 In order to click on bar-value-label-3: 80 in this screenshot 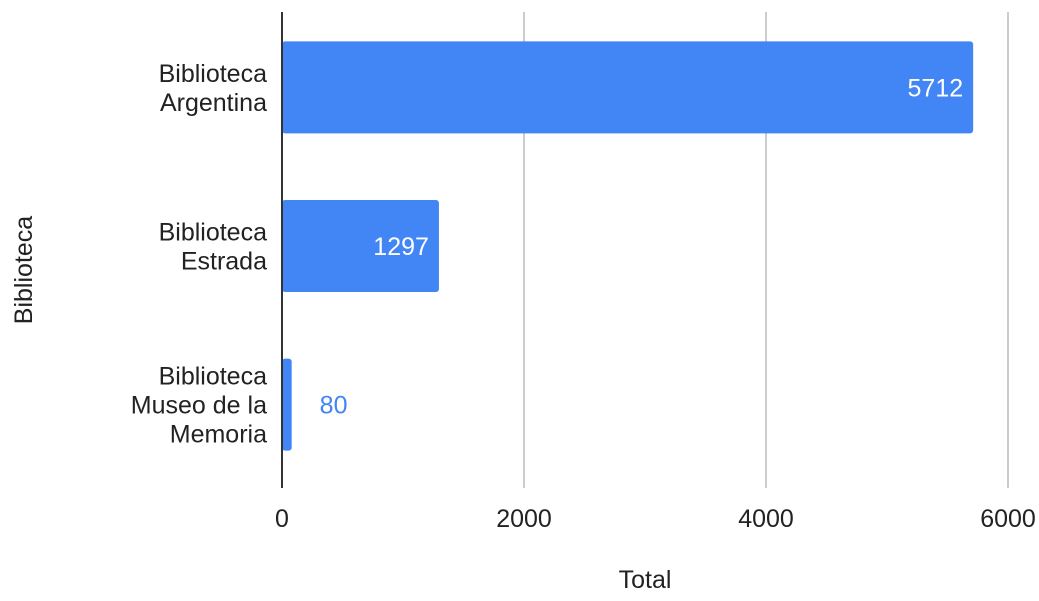, I will do `click(334, 406)`.